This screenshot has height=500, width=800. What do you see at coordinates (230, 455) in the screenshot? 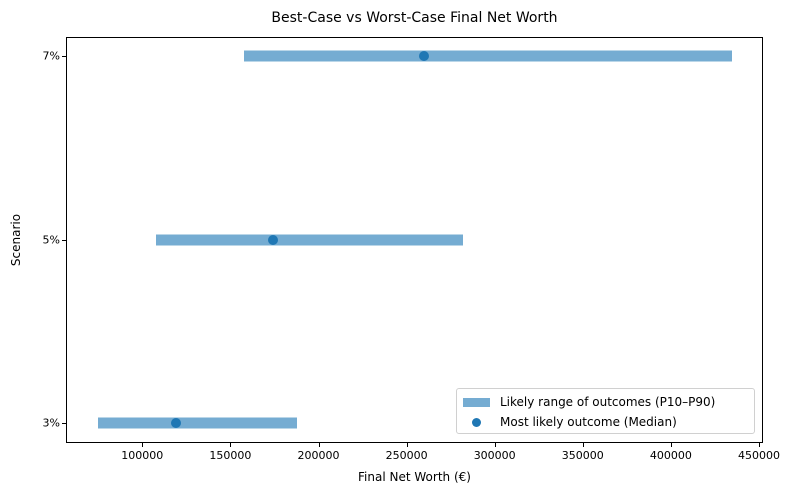
I see `x-tick-label: 150000` at bounding box center [230, 455].